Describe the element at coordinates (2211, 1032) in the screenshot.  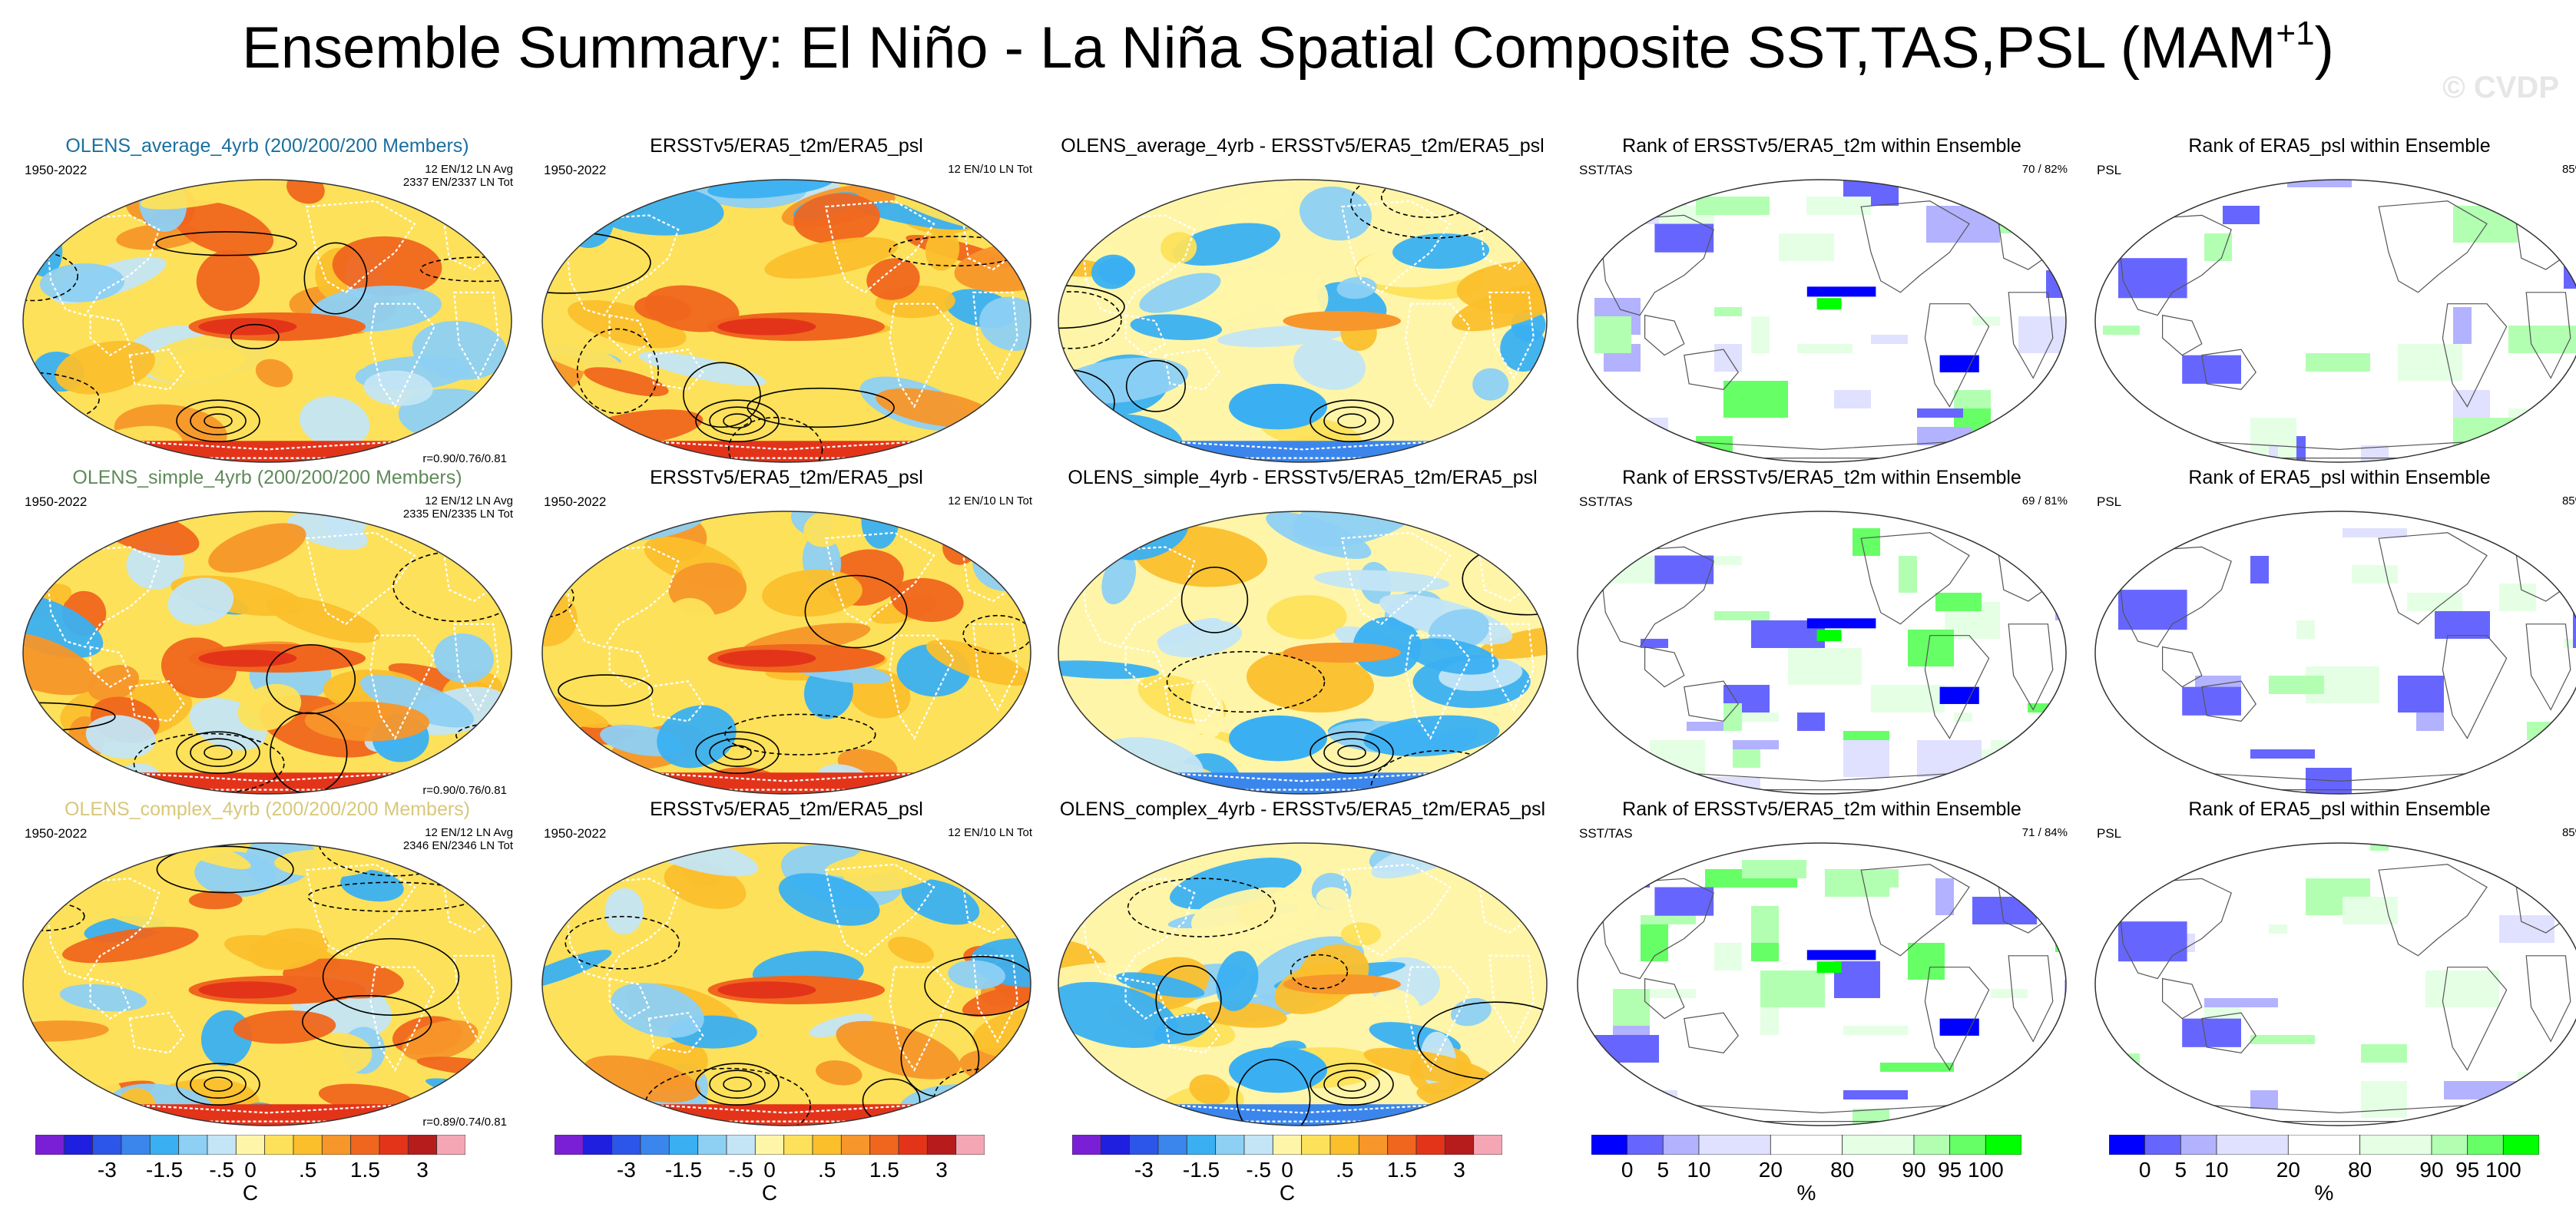
I see `rank-patch-low` at that location.